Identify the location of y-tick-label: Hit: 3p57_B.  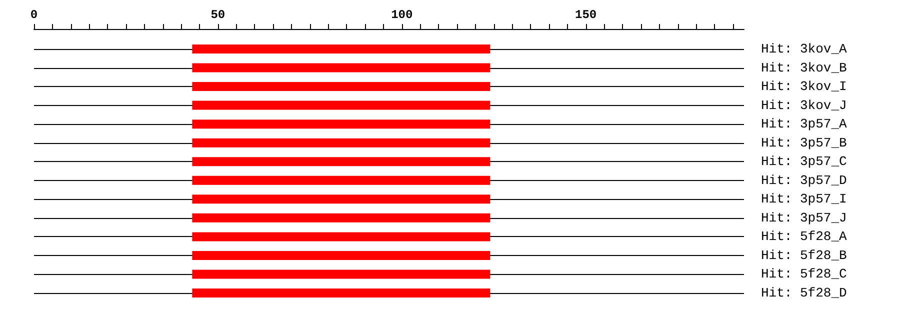
(804, 142).